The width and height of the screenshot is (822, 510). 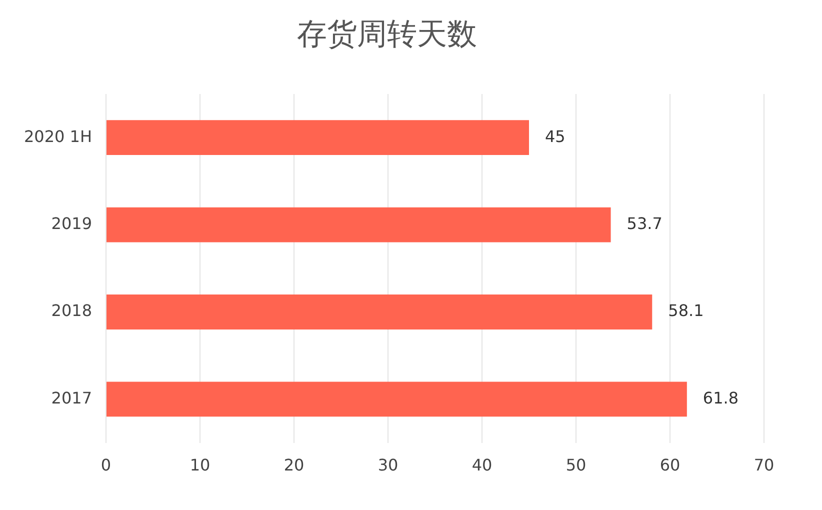 I want to click on y-tick-label: 2019, so click(x=71, y=223).